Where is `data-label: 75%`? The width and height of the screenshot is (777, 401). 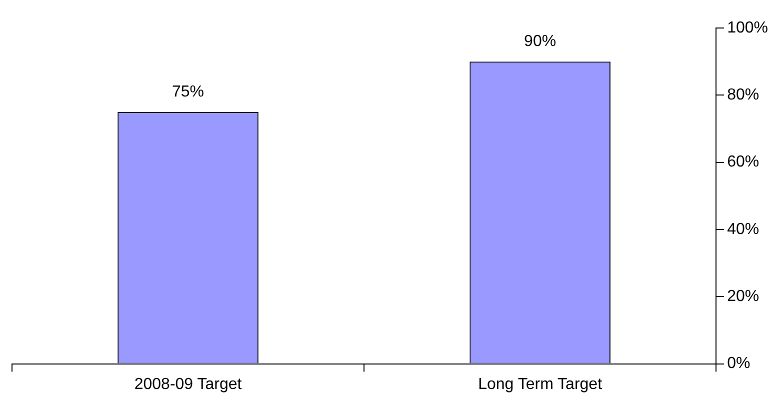 data-label: 75% is located at coordinates (188, 91).